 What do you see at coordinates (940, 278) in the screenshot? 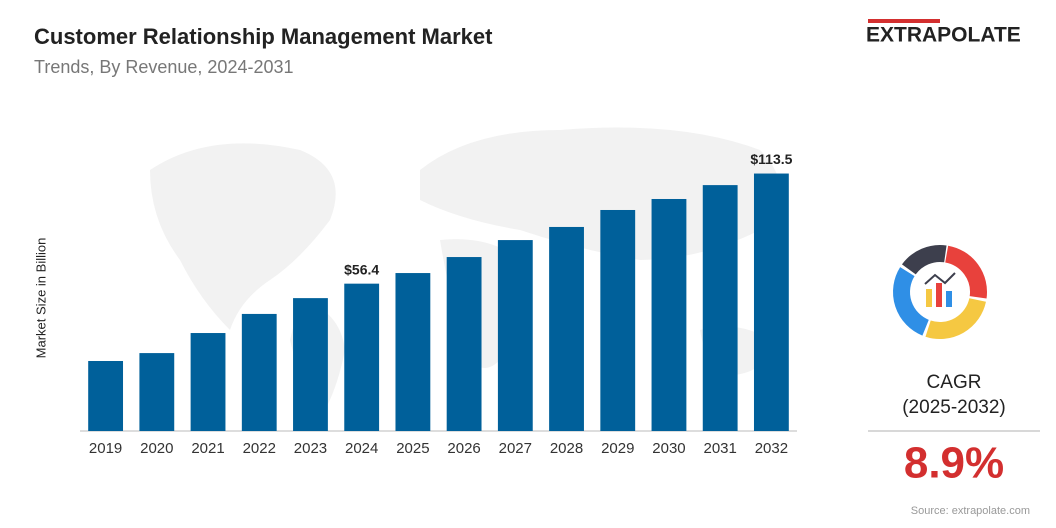
I see `icon-line` at bounding box center [940, 278].